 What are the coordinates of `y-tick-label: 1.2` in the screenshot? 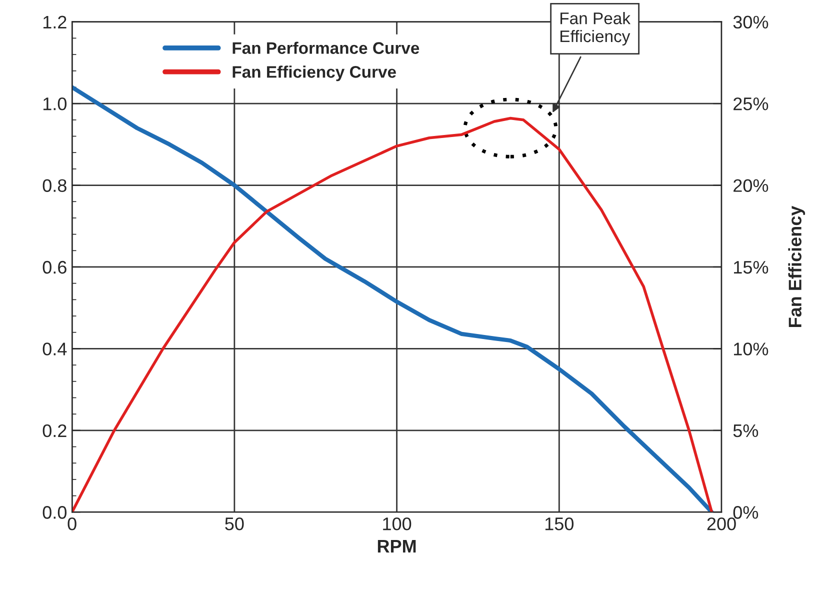 It's located at (54, 22).